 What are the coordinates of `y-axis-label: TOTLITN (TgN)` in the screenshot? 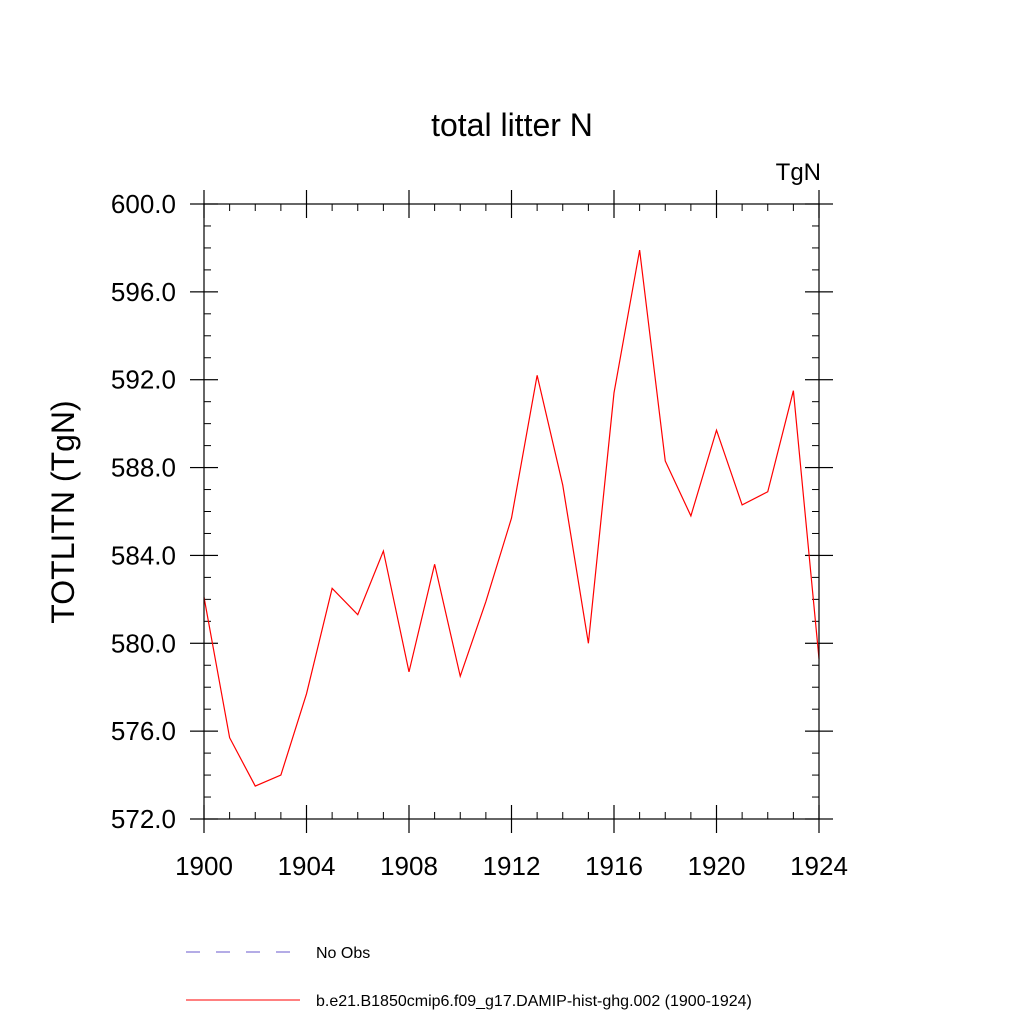 It's located at (63, 511).